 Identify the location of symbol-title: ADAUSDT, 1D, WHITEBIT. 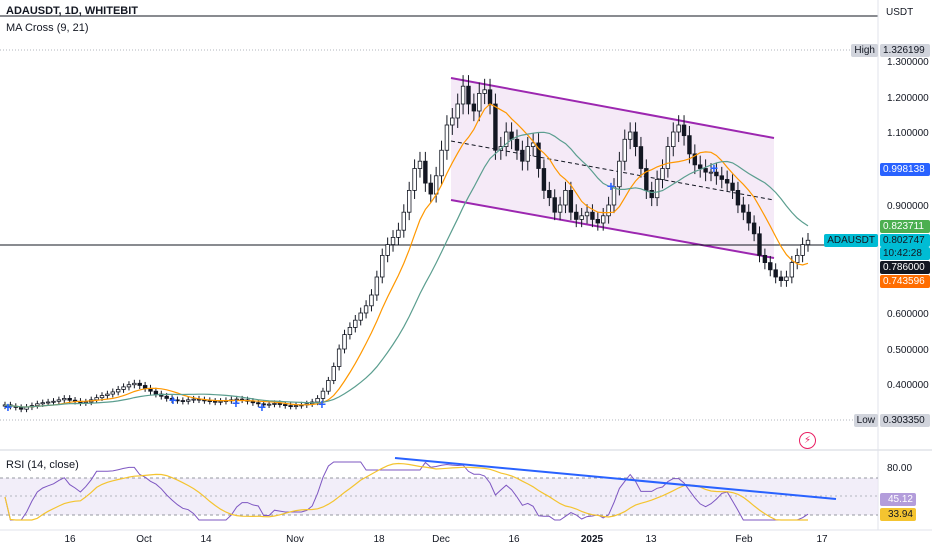
(72, 11).